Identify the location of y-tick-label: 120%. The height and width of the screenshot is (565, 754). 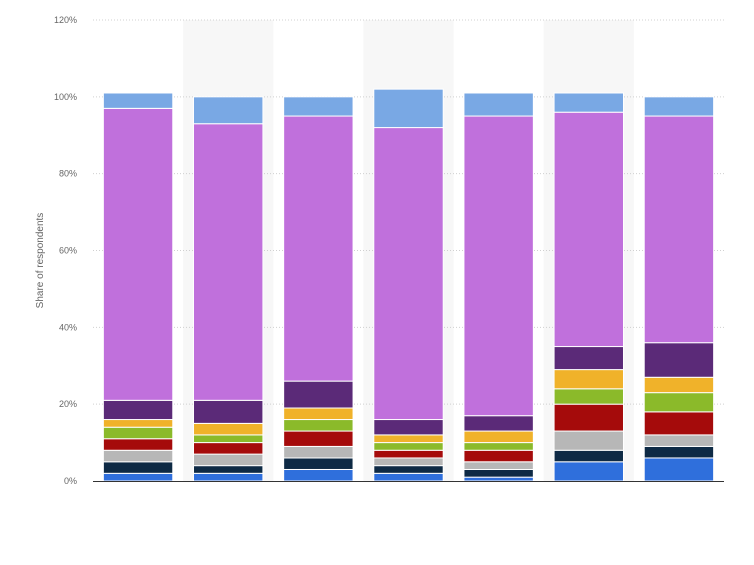
(65, 20).